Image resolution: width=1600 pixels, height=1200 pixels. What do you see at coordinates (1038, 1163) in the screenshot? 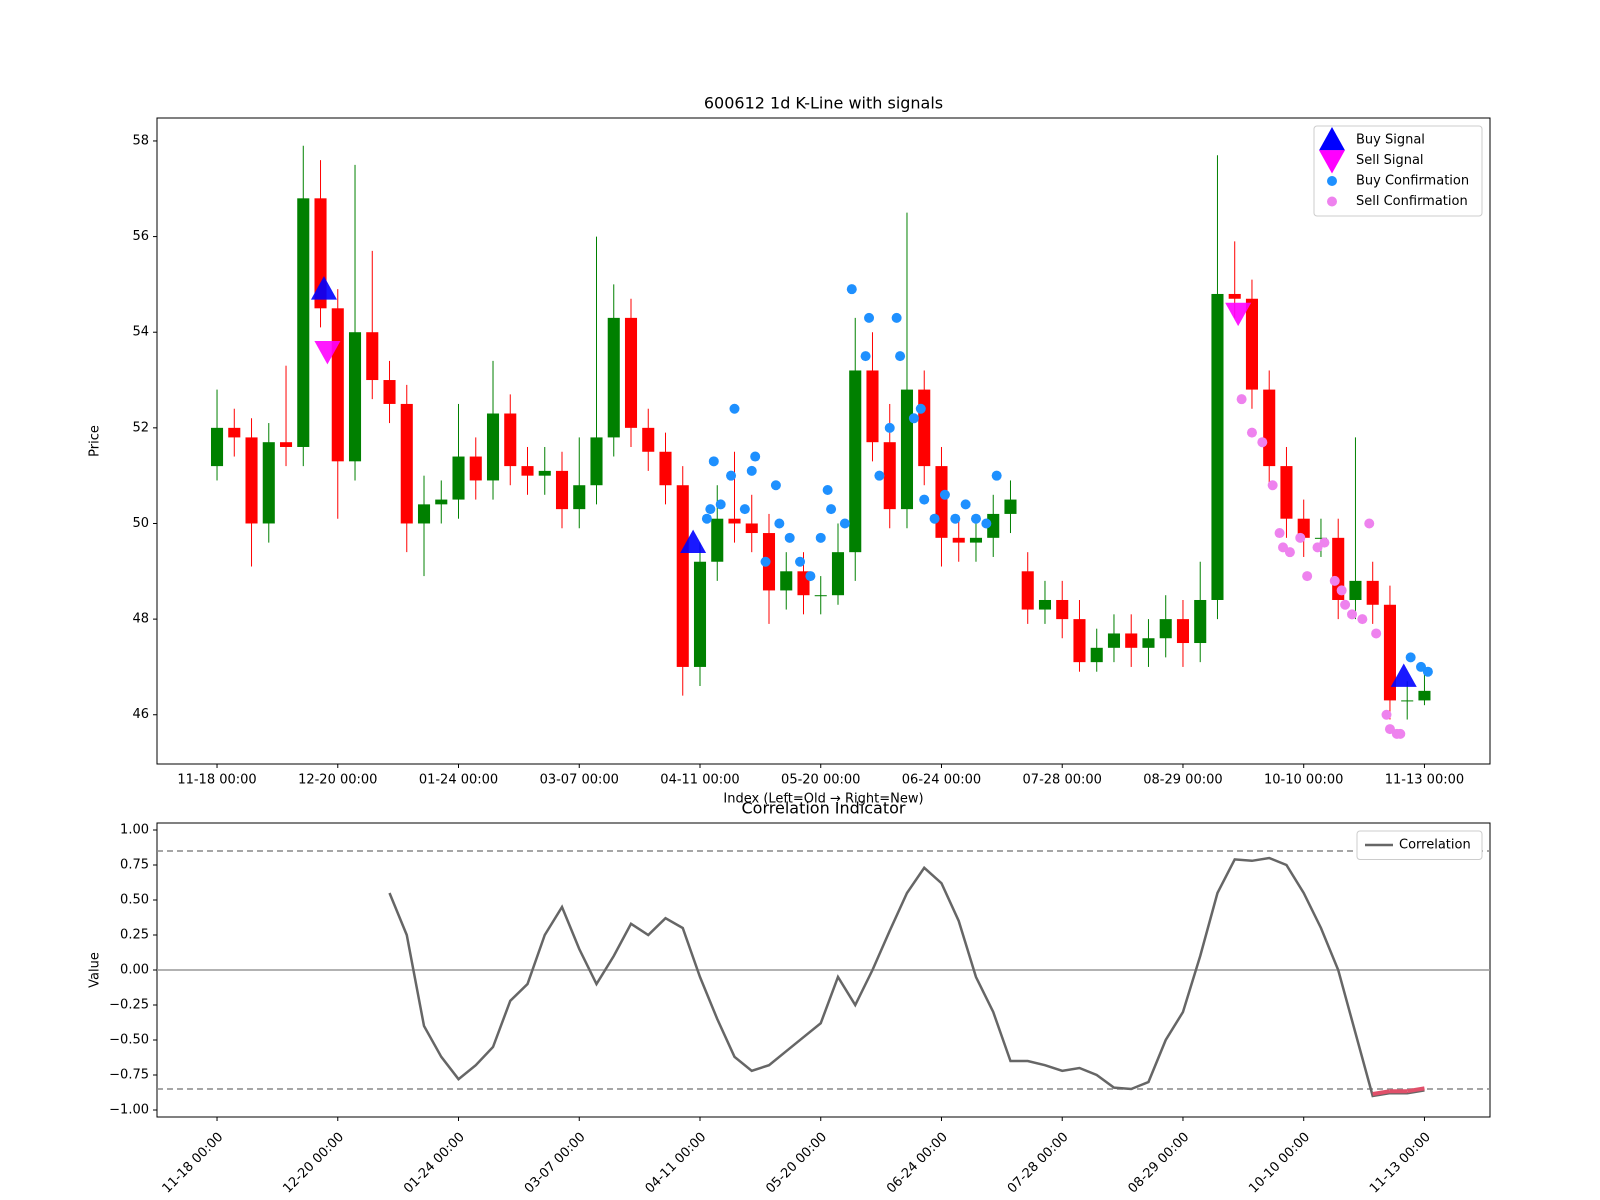
I see `x-tick-label: 07-28 00:00` at bounding box center [1038, 1163].